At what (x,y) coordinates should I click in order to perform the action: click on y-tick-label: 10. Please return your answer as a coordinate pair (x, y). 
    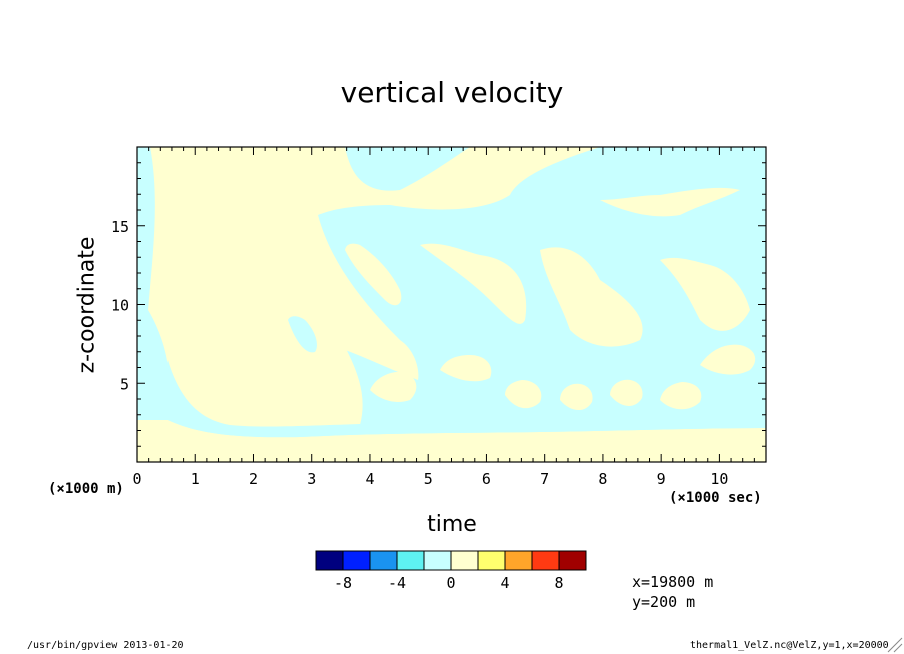
    Looking at the image, I should click on (120, 306).